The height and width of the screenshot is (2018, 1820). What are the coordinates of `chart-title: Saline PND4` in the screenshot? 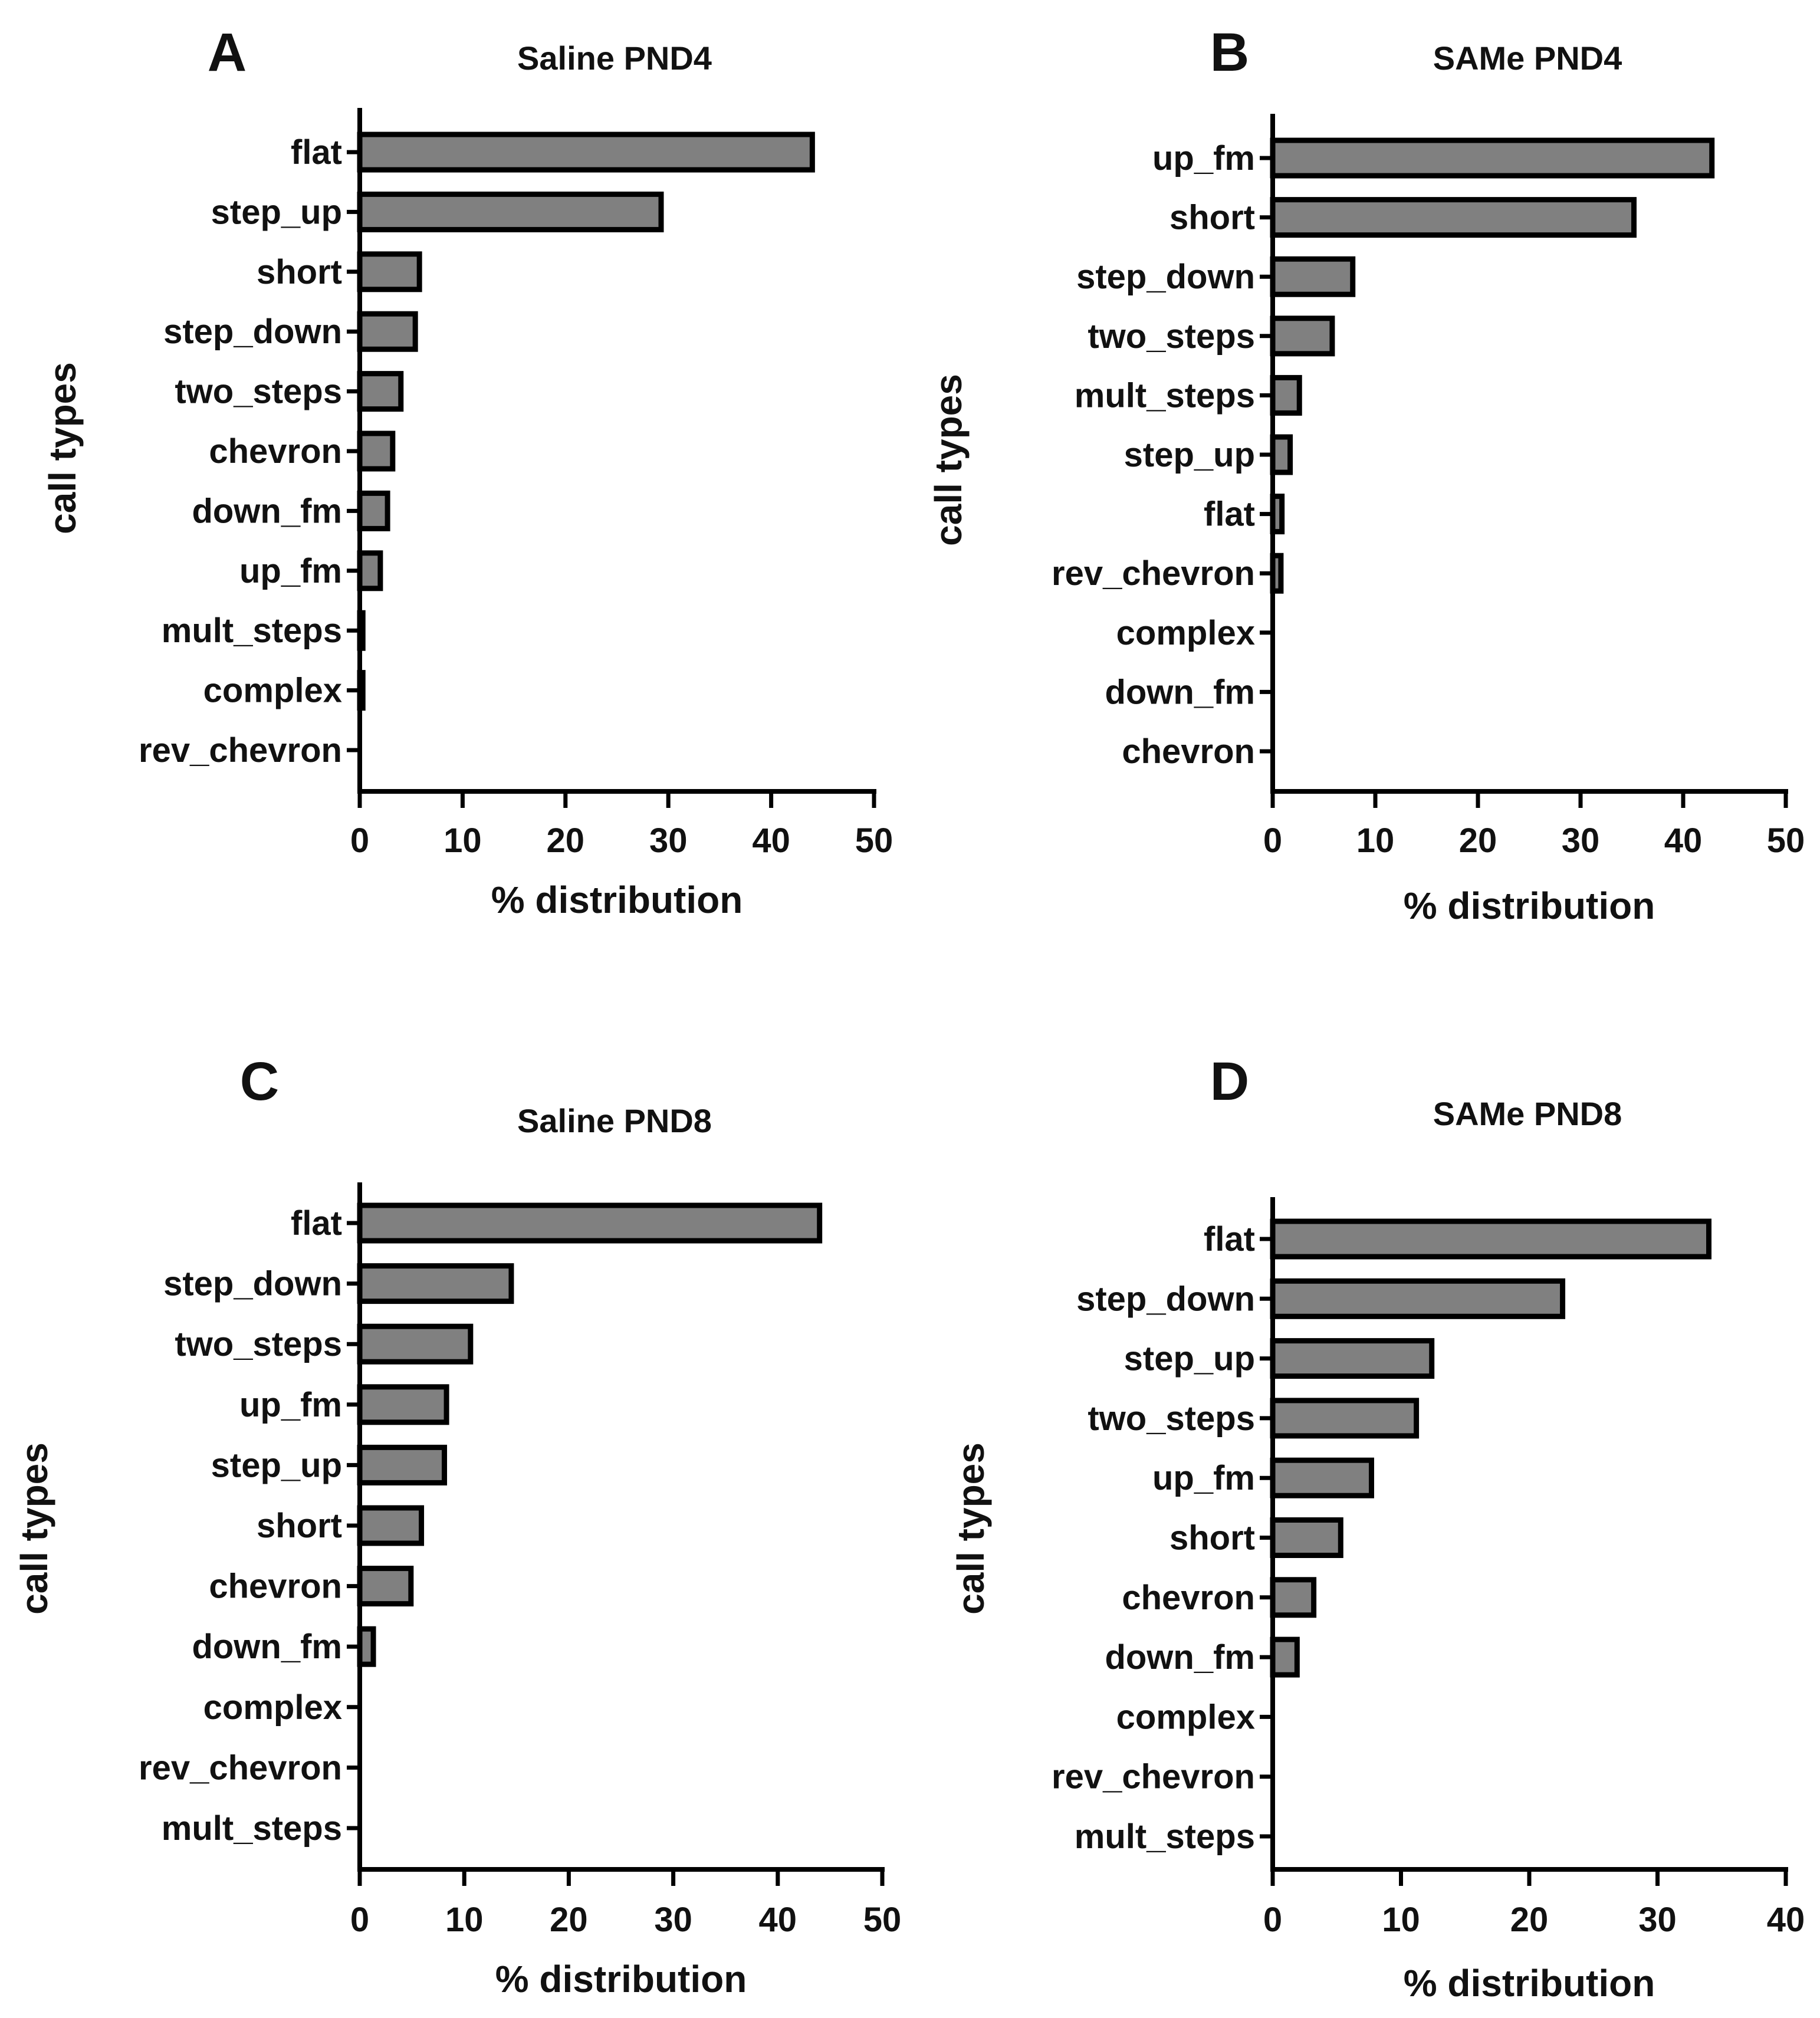 It's located at (614, 59).